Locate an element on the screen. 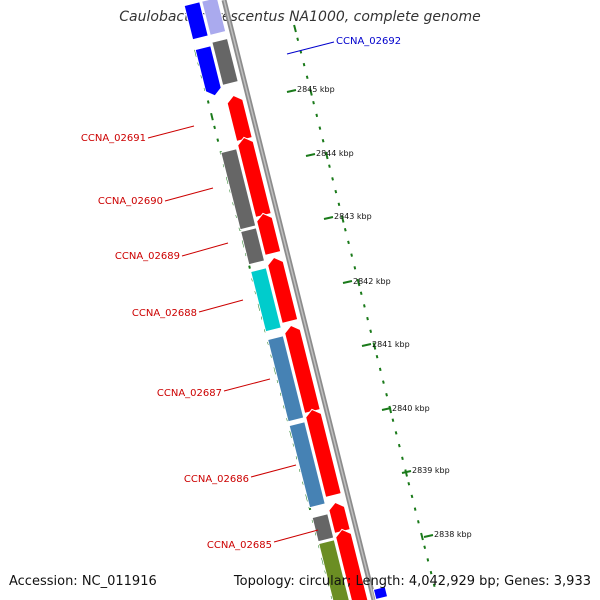 The image size is (600, 600). gene-label-ccna-02687: CCNA_02687 is located at coordinates (189, 393).